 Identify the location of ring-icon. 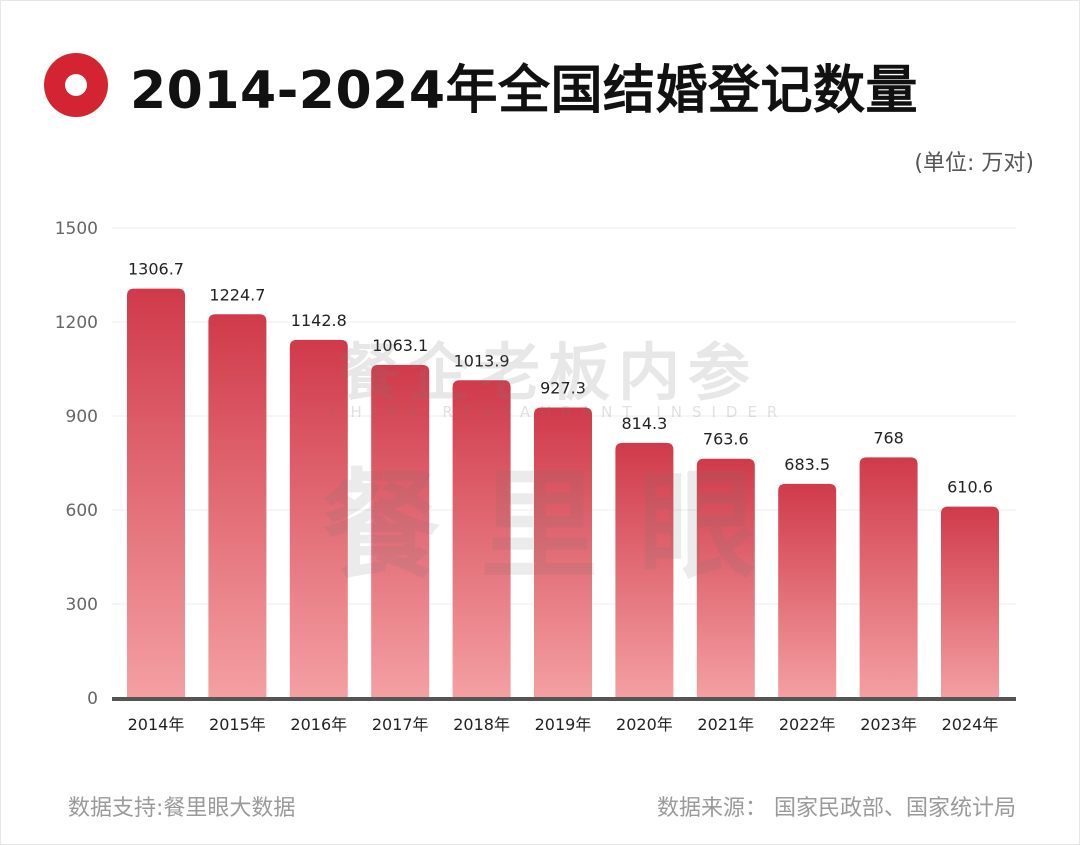
(76, 85).